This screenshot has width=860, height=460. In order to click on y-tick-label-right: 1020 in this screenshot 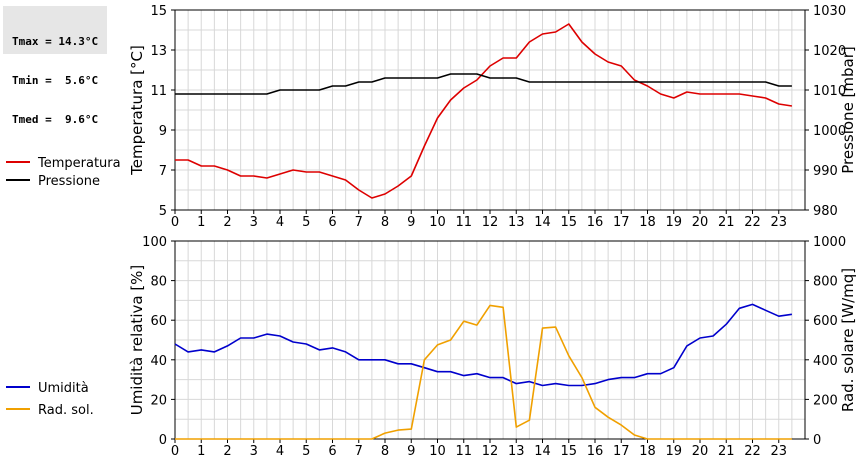, I will do `click(829, 51)`.